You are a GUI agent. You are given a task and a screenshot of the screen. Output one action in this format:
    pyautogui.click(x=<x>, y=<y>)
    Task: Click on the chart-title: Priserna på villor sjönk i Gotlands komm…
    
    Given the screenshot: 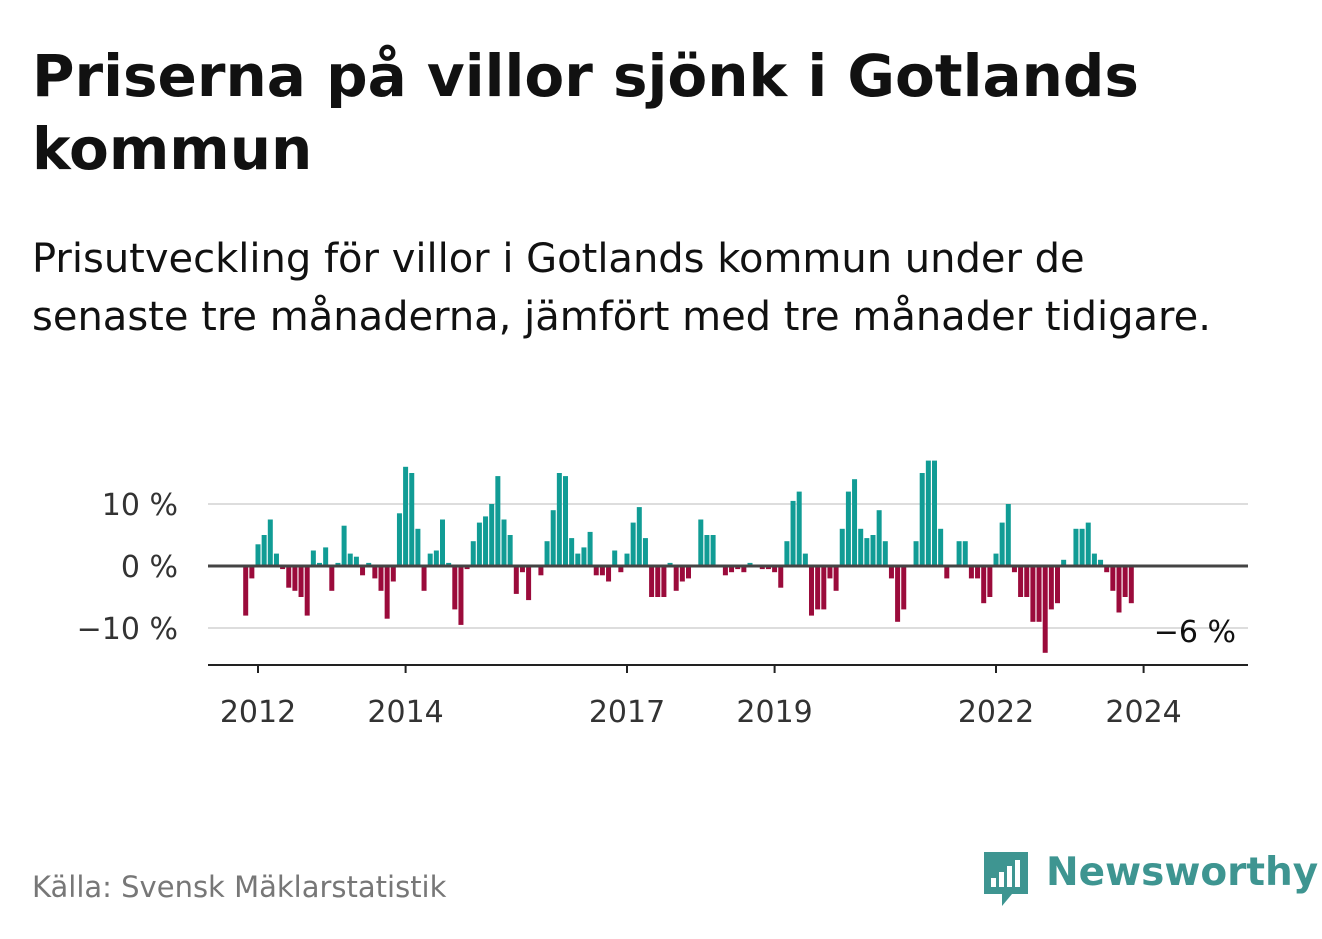 What is the action you would take?
    pyautogui.click(x=585, y=112)
    